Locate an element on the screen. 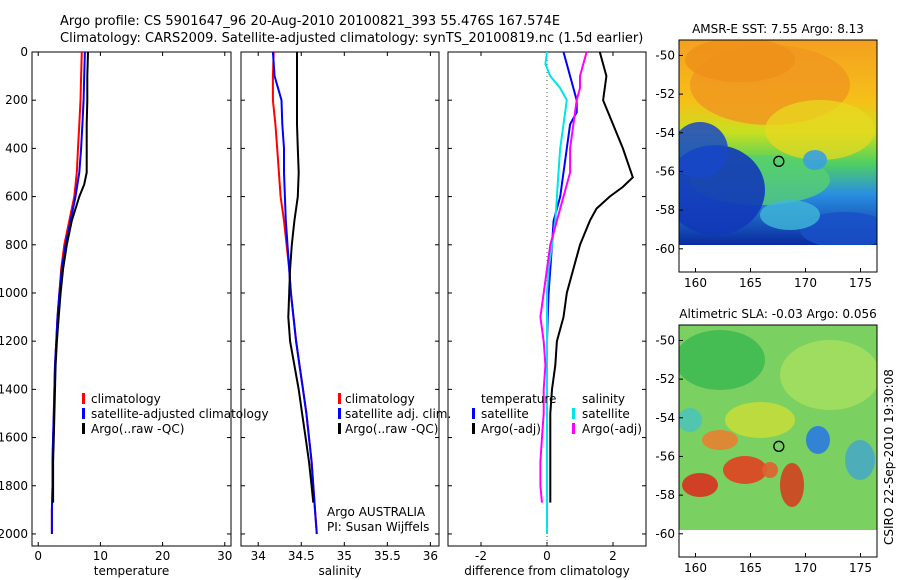 The height and width of the screenshot is (580, 900). legend-header-temperature: temperature is located at coordinates (518, 399).